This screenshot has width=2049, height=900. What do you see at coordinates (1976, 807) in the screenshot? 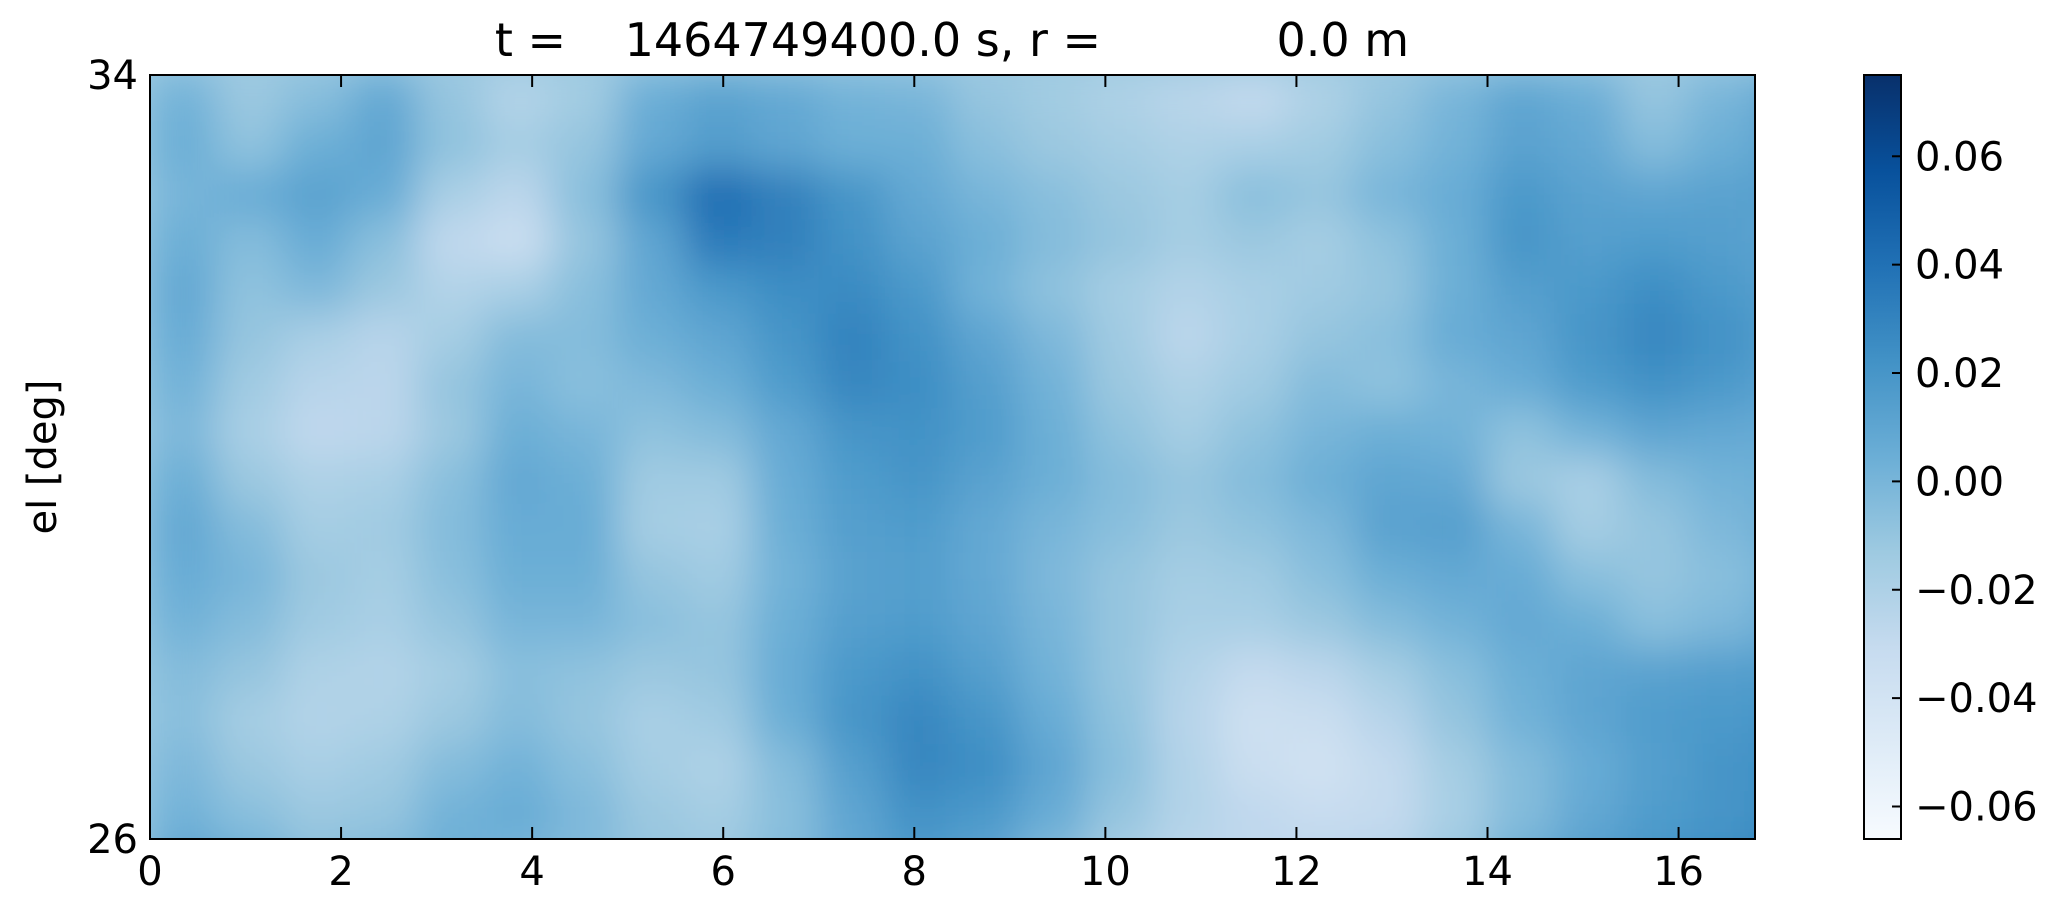
I see `colorbar-tick-label: −0.06` at bounding box center [1976, 807].